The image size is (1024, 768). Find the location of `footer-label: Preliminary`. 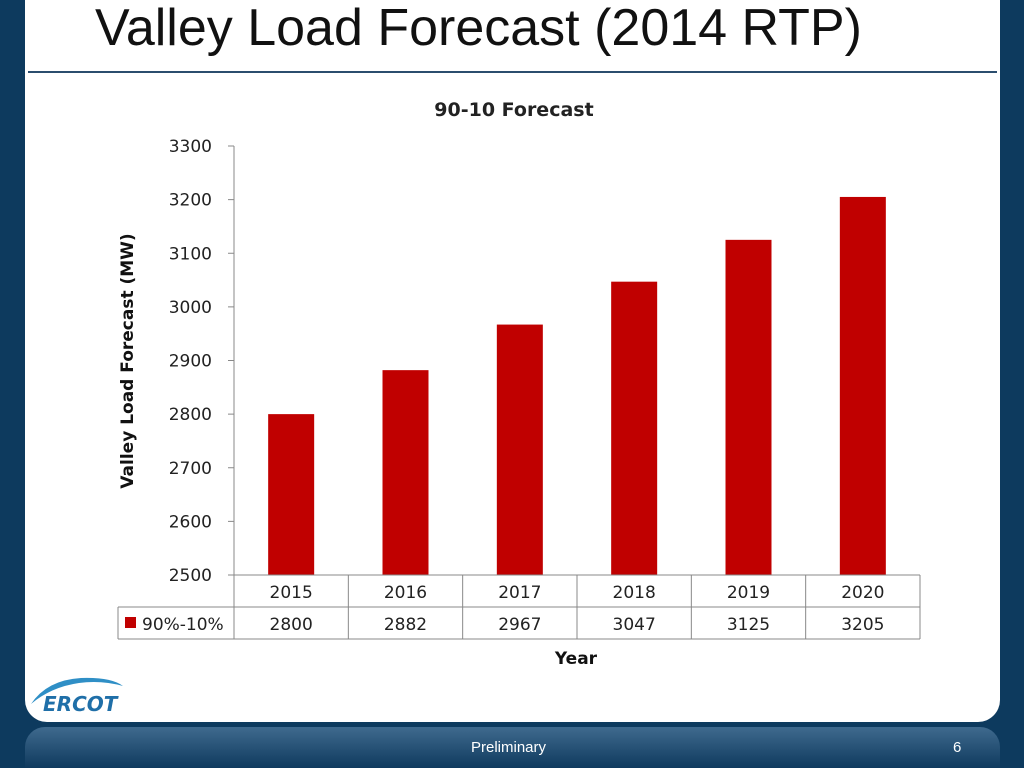

footer-label: Preliminary is located at coordinates (509, 747).